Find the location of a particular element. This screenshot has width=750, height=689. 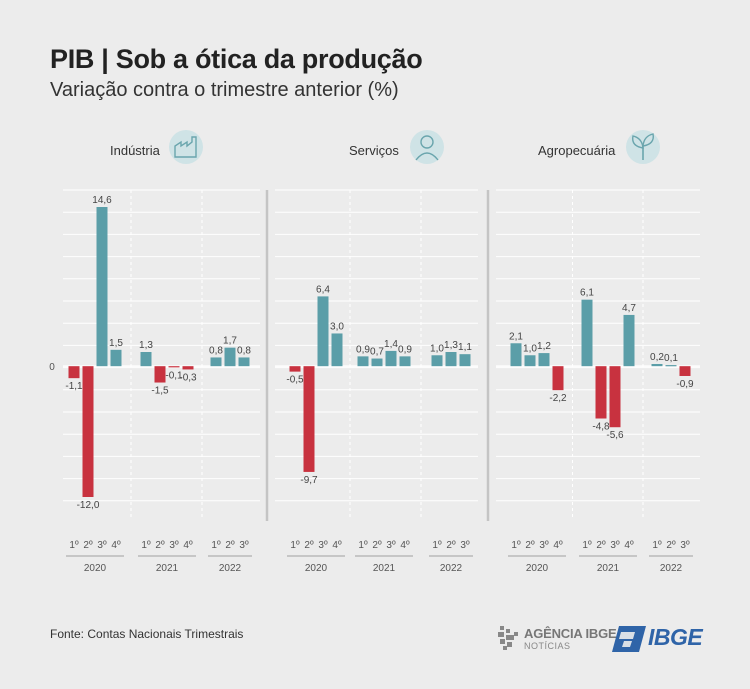

bar-value-label: 1,4 is located at coordinates (391, 344).